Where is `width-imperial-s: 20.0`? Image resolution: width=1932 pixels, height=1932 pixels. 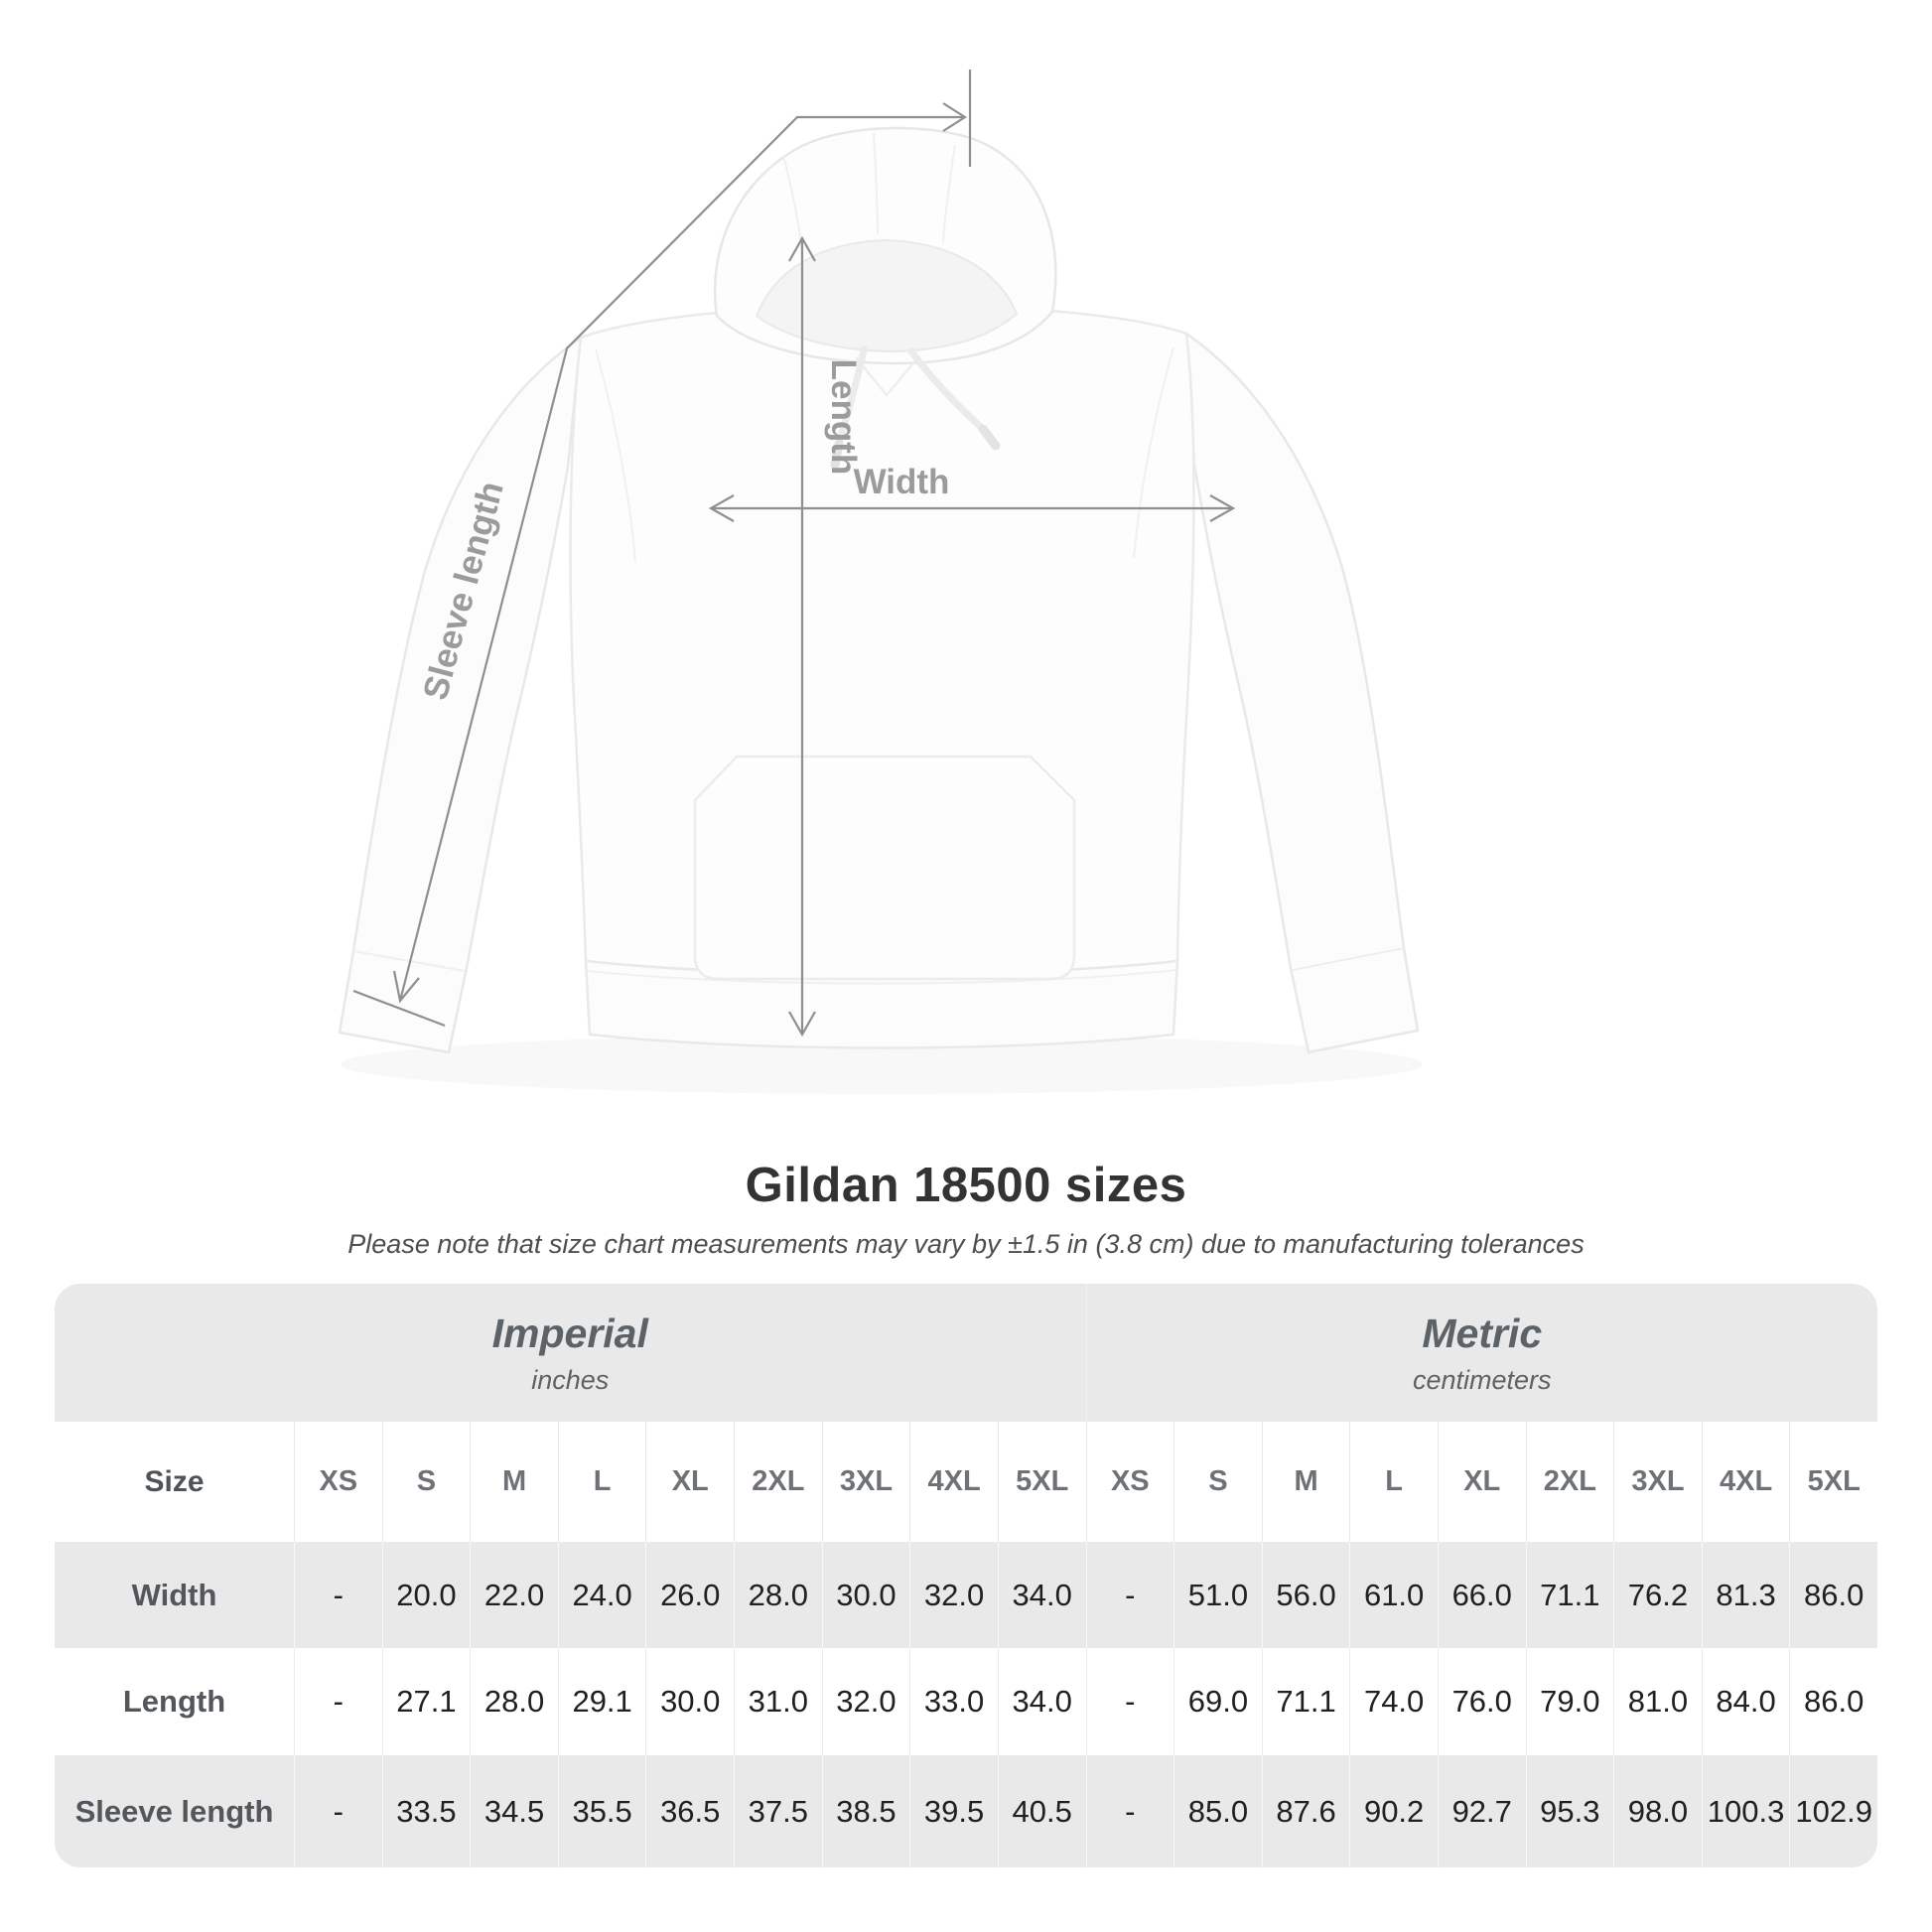
width-imperial-s: 20.0 is located at coordinates (426, 1595).